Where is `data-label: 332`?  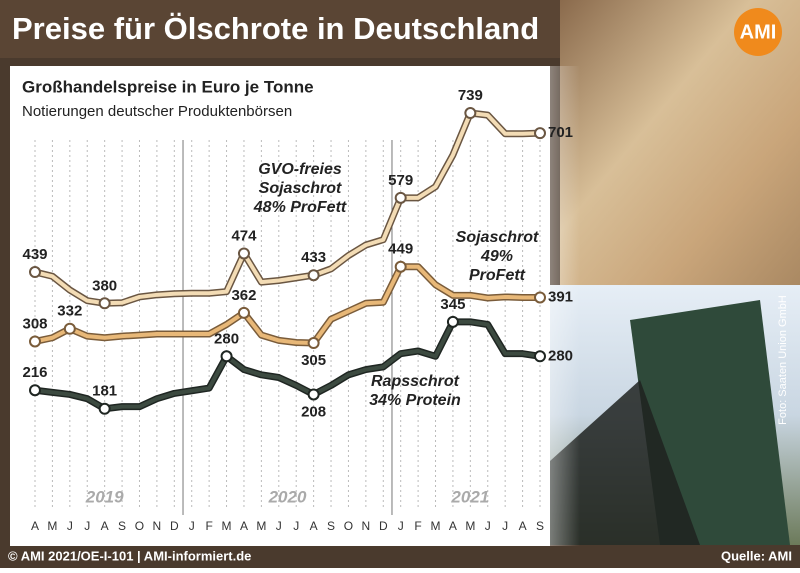
data-label: 332 is located at coordinates (69, 311).